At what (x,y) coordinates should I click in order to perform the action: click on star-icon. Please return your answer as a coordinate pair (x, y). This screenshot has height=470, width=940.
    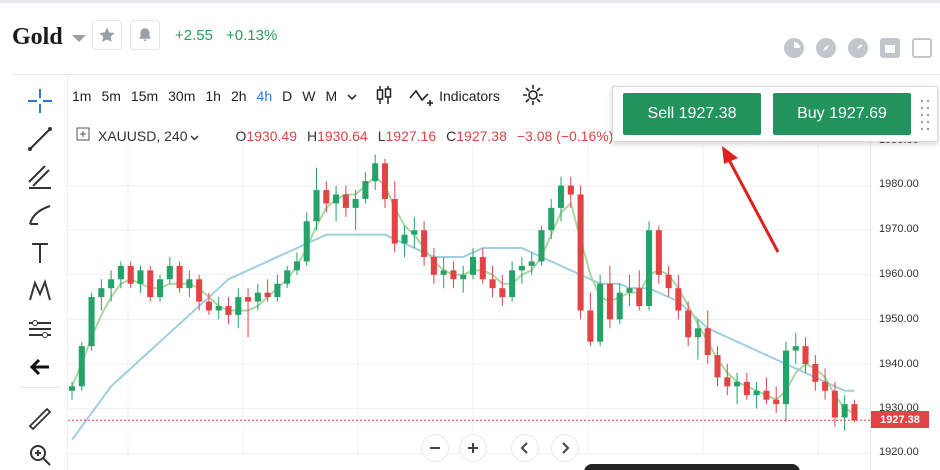
    Looking at the image, I should click on (107, 35).